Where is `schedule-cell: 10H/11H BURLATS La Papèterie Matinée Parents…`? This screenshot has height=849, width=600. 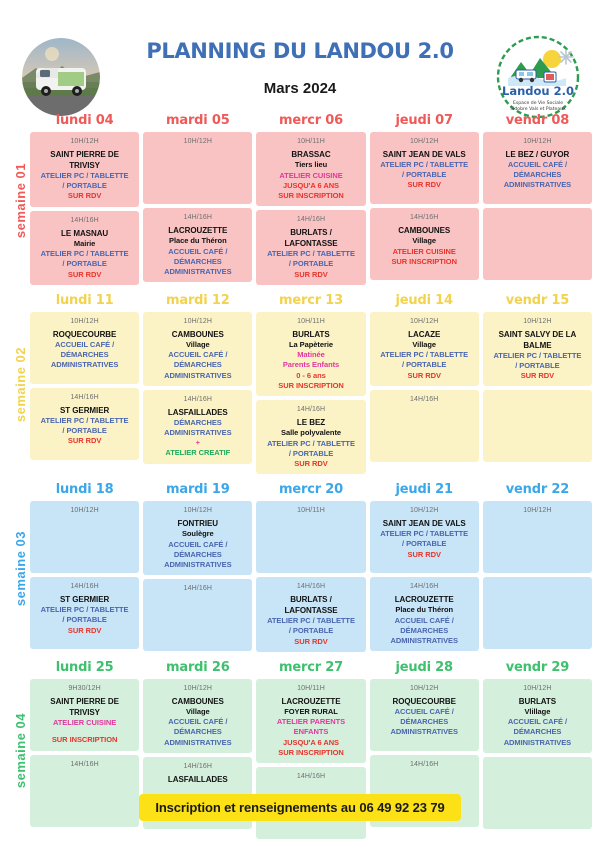 schedule-cell: 10H/11H BURLATS La Papèterie Matinée Parents… is located at coordinates (311, 354).